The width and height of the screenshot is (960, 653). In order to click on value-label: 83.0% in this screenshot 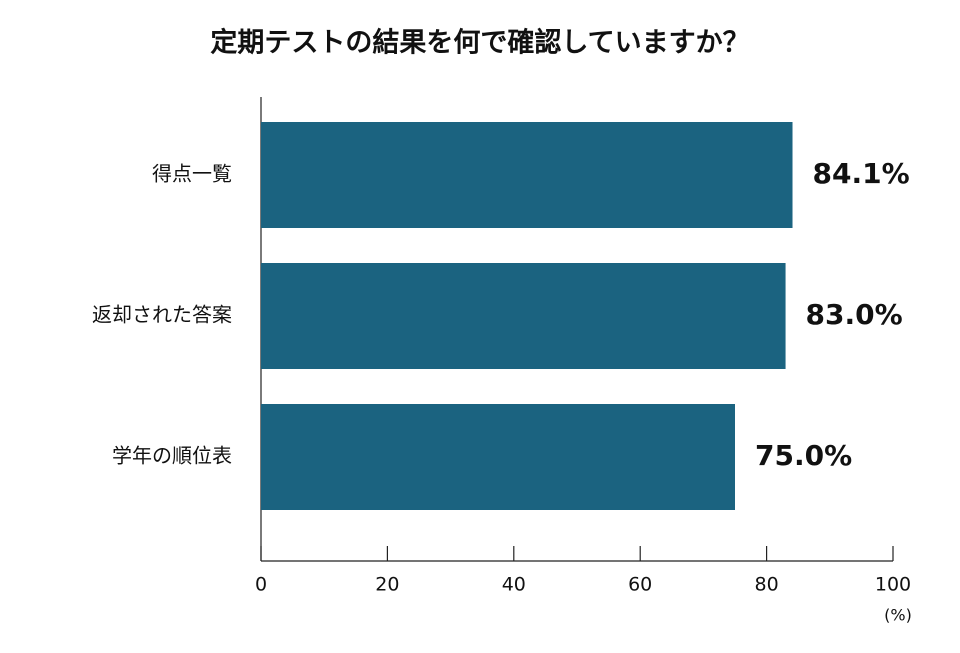, I will do `click(854, 314)`.